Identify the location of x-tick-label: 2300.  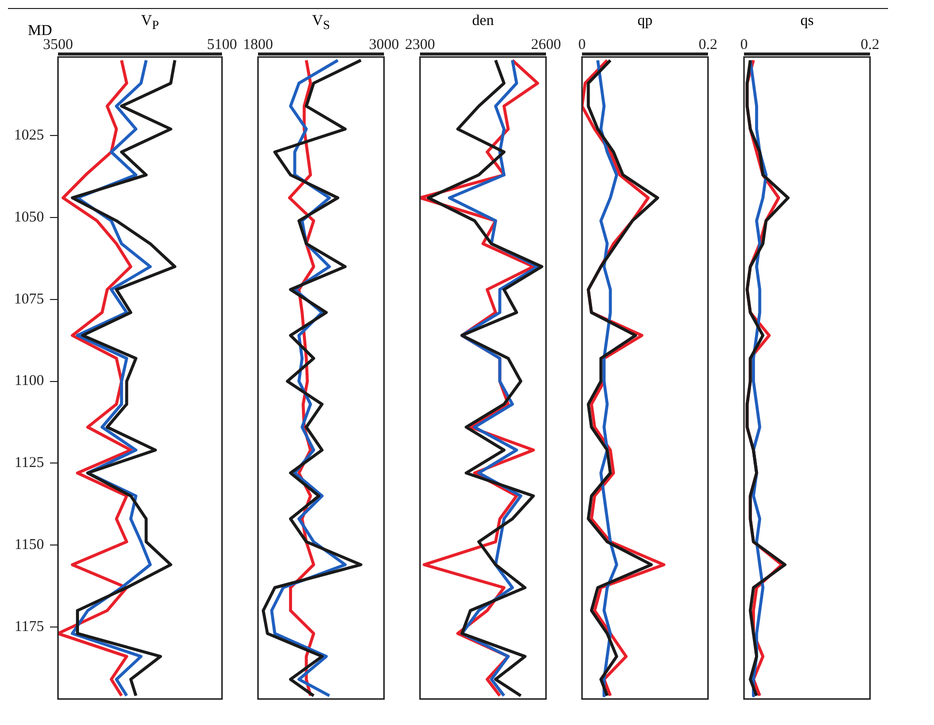
(420, 44).